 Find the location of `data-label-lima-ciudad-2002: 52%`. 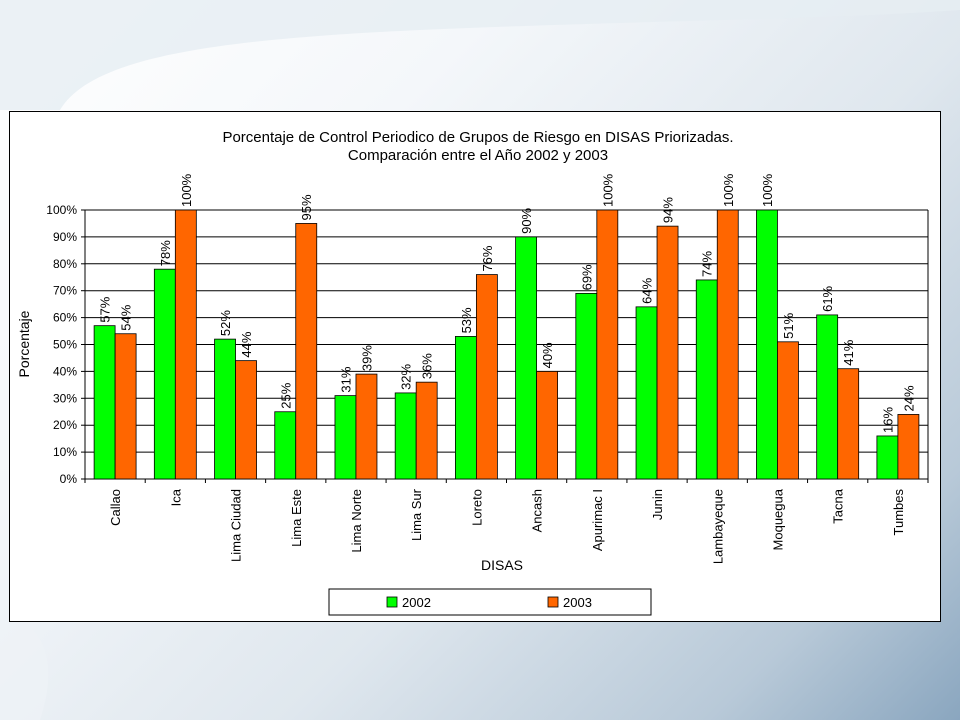

data-label-lima-ciudad-2002: 52% is located at coordinates (225, 323).